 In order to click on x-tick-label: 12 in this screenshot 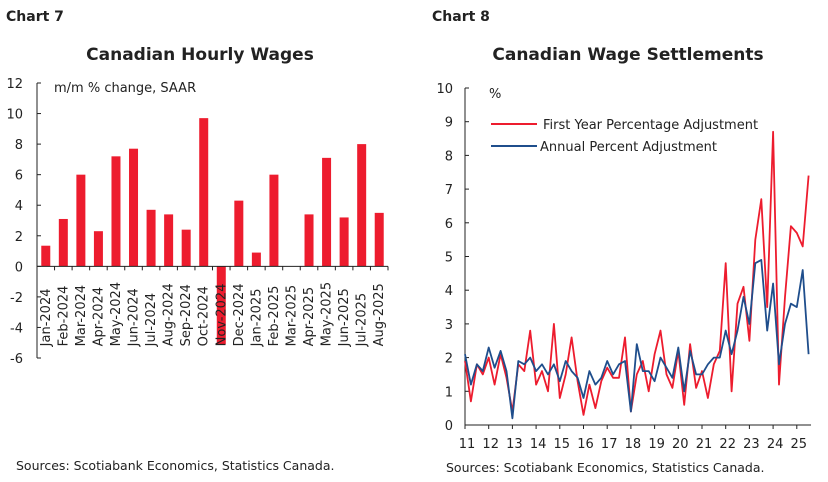, I will do `click(490, 444)`.